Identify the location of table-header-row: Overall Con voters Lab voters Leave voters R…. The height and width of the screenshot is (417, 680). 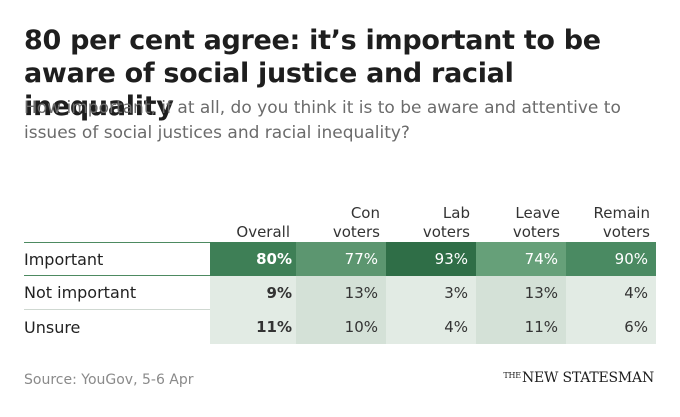
(340, 217).